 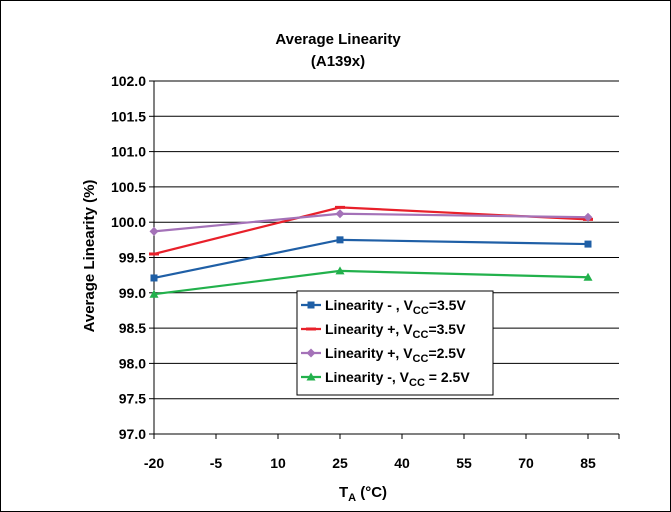 What do you see at coordinates (216, 463) in the screenshot?
I see `x-tick-label: -5` at bounding box center [216, 463].